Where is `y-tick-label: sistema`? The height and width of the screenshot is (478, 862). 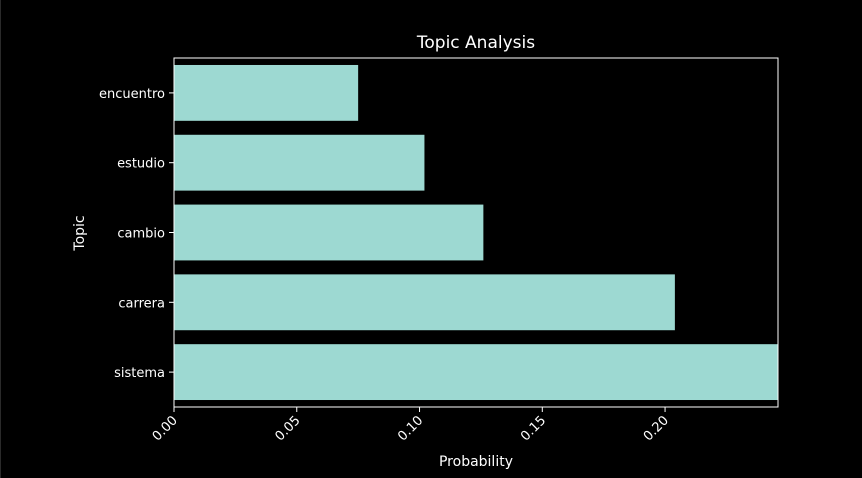 y-tick-label: sistema is located at coordinates (139, 373).